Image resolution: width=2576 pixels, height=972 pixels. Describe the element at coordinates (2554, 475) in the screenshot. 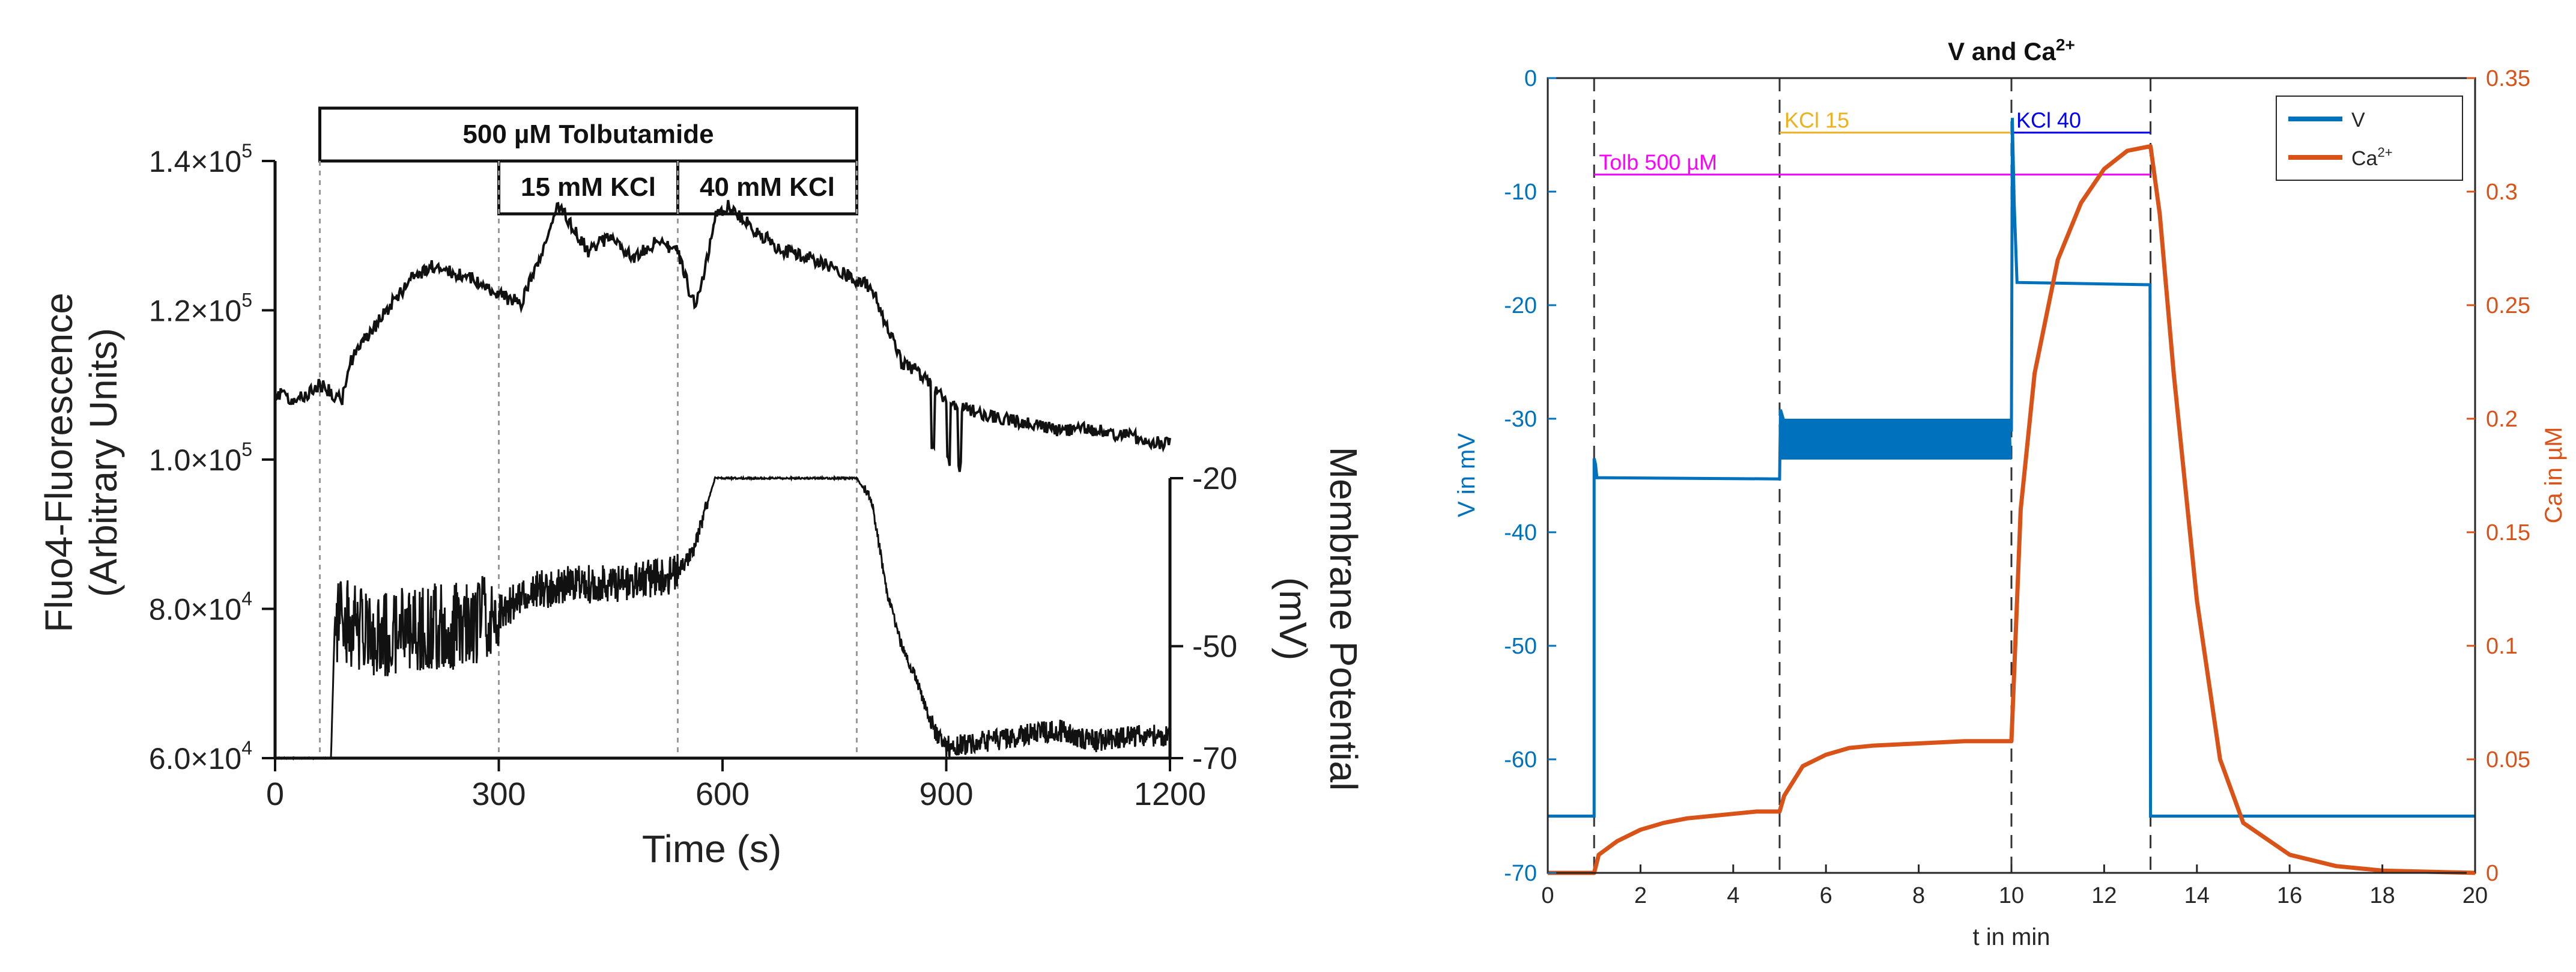

I see `y2-axis-label: Ca in µM` at that location.